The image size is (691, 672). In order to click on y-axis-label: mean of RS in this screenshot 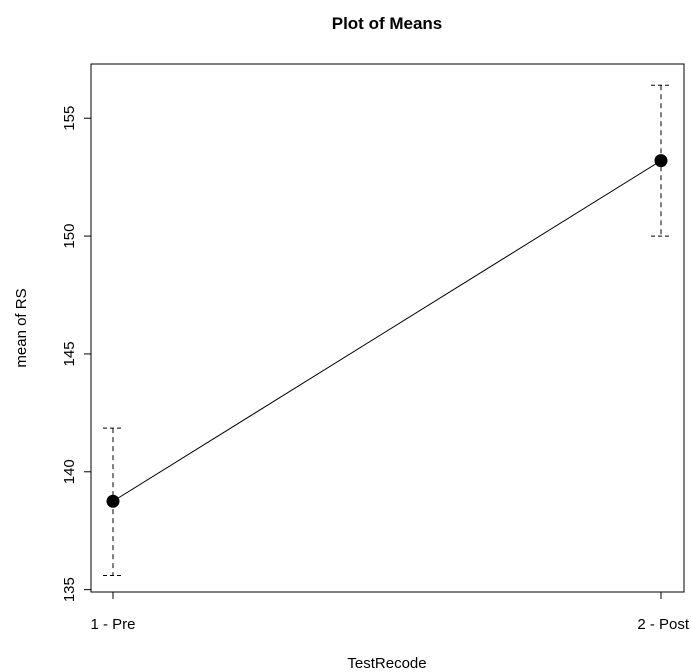, I will do `click(21, 327)`.